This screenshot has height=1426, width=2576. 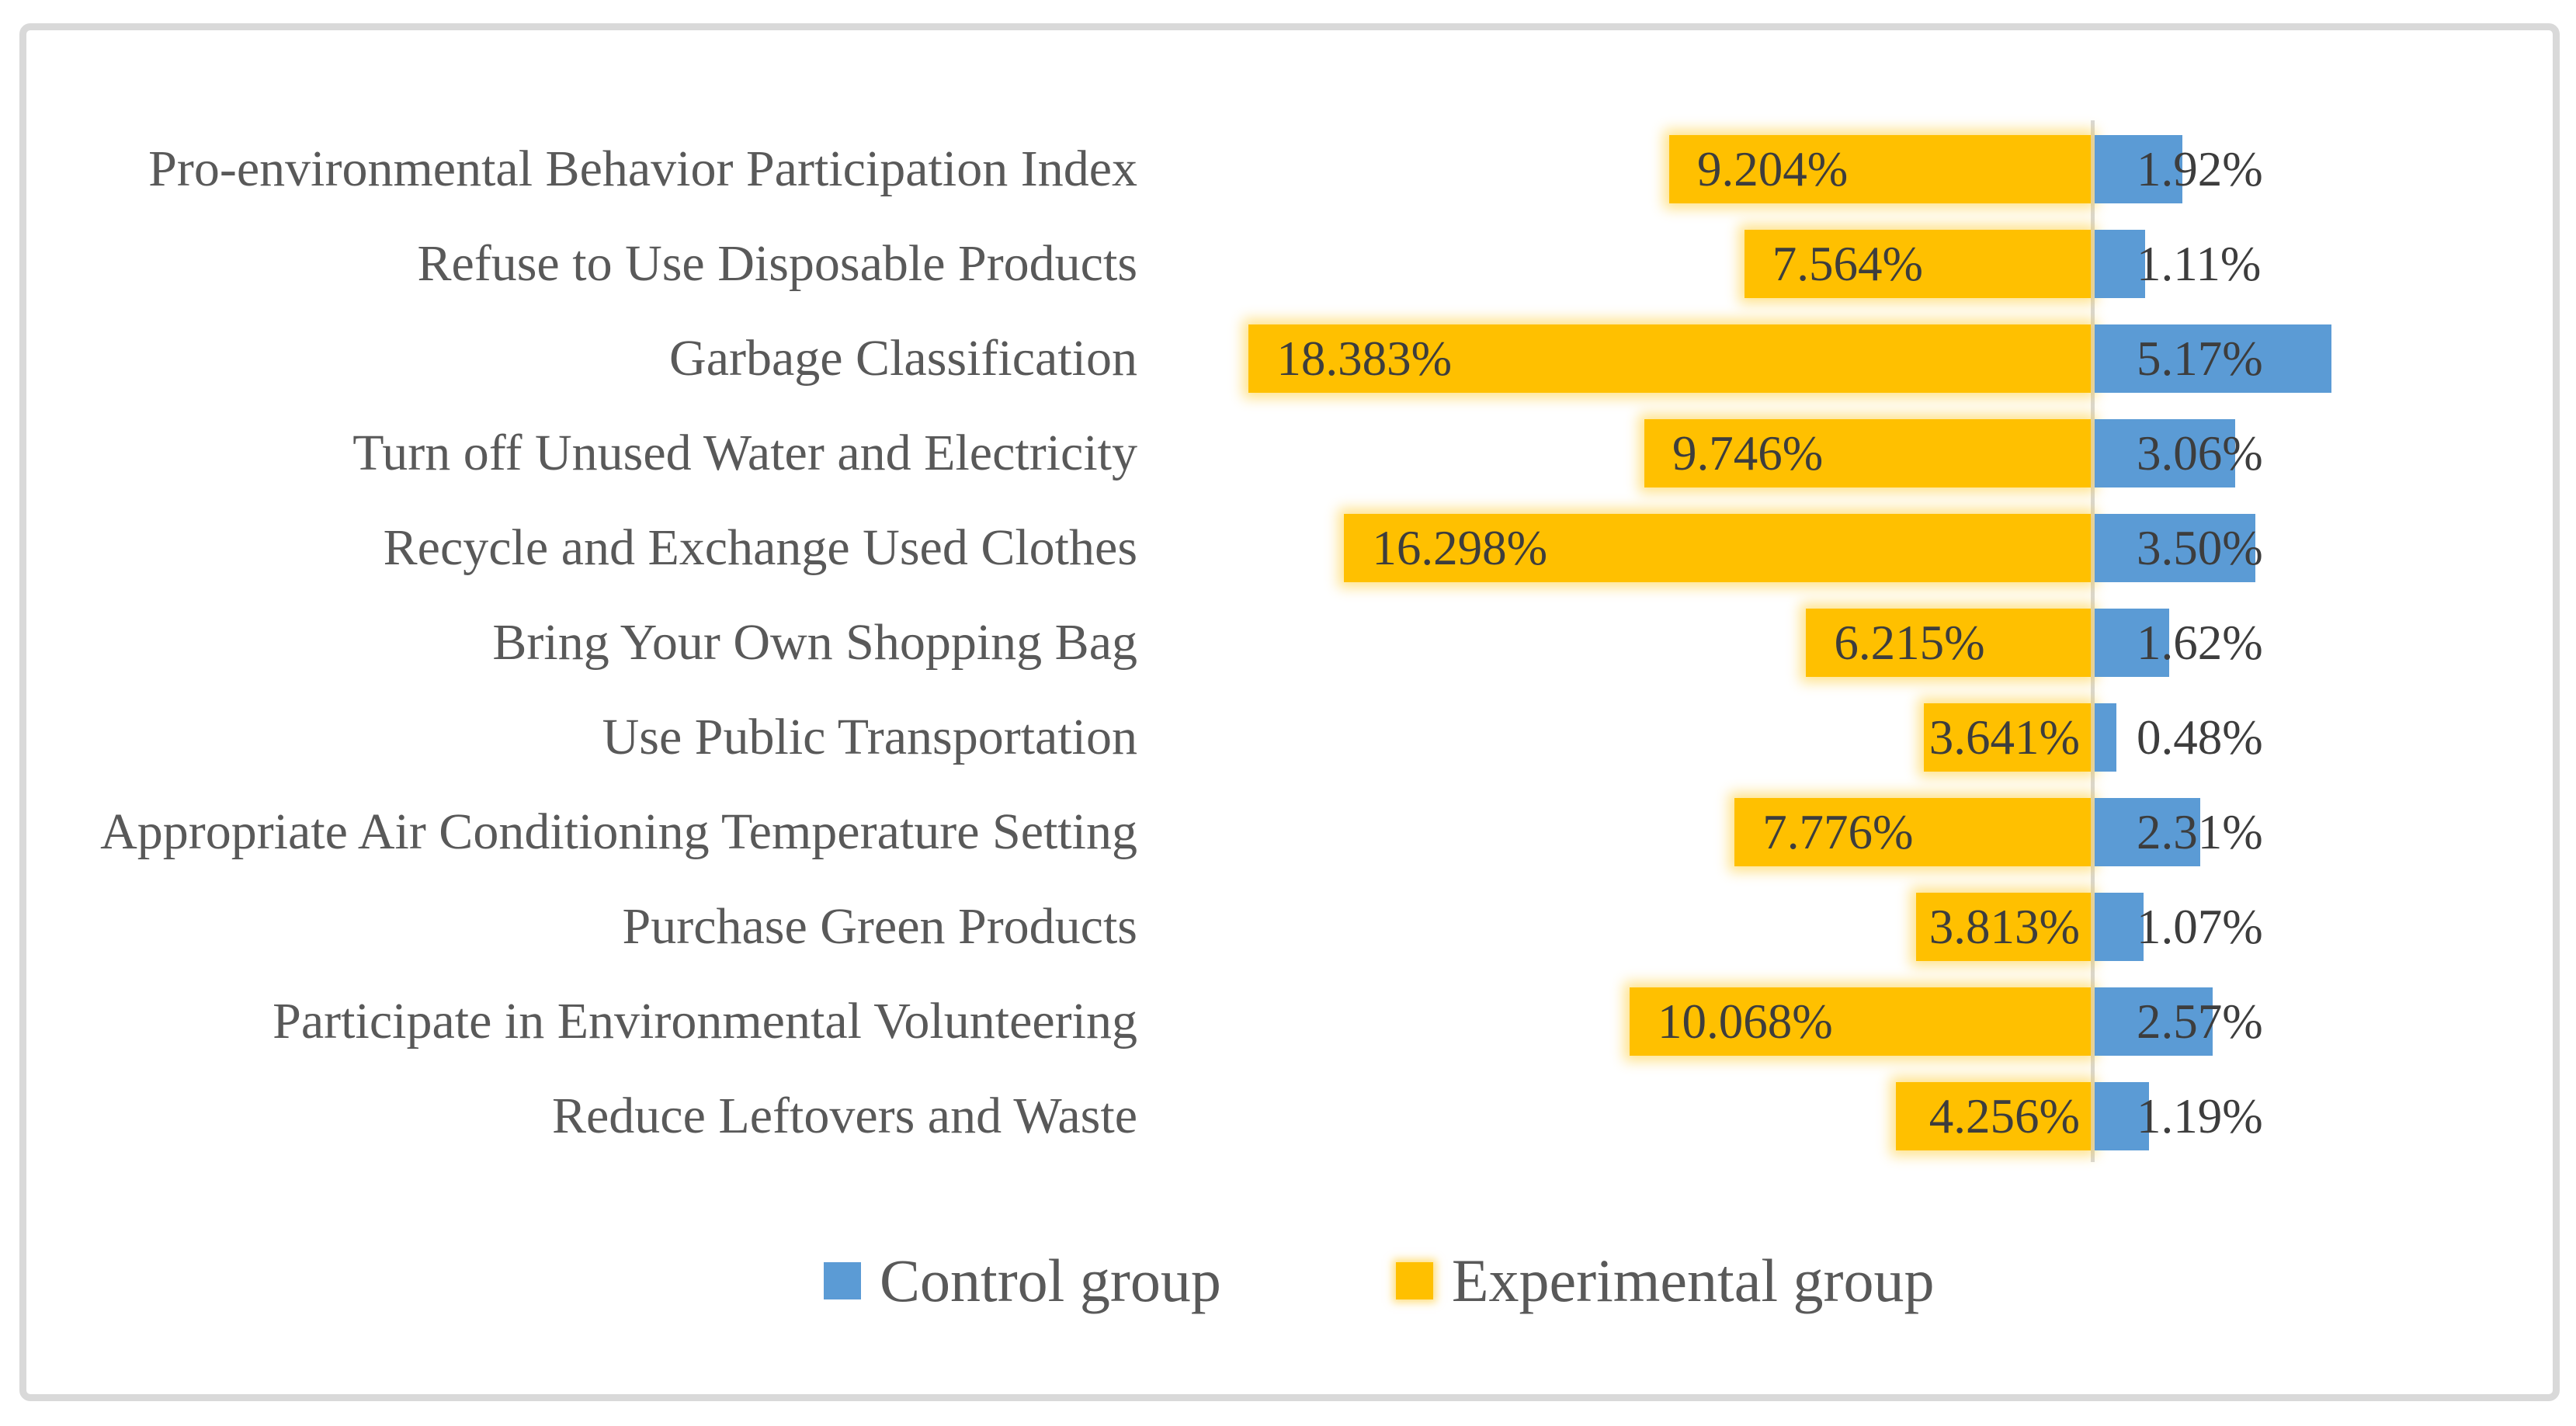 I want to click on category-label: Refuse to Use Disposable Products, so click(x=777, y=264).